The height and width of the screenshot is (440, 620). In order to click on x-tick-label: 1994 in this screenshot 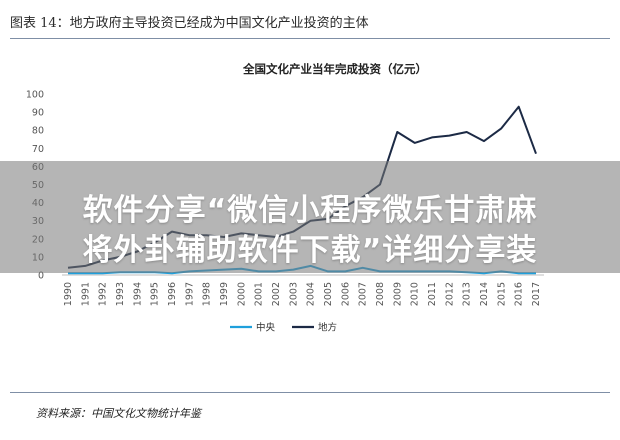, I will do `click(137, 294)`.